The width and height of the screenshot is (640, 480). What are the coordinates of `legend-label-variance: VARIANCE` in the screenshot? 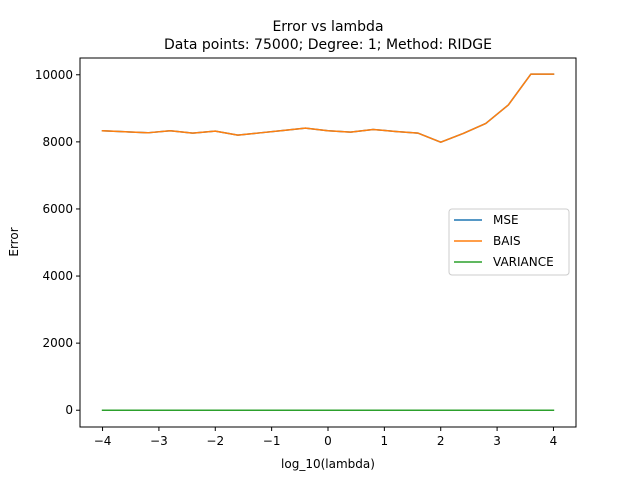 It's located at (523, 262).